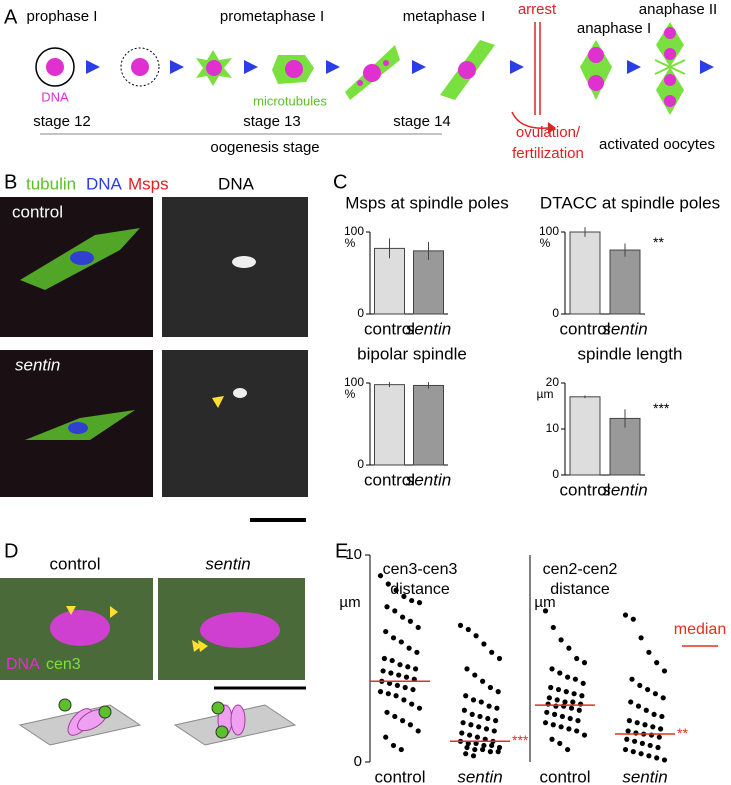  I want to click on row-label: control, so click(37, 211).